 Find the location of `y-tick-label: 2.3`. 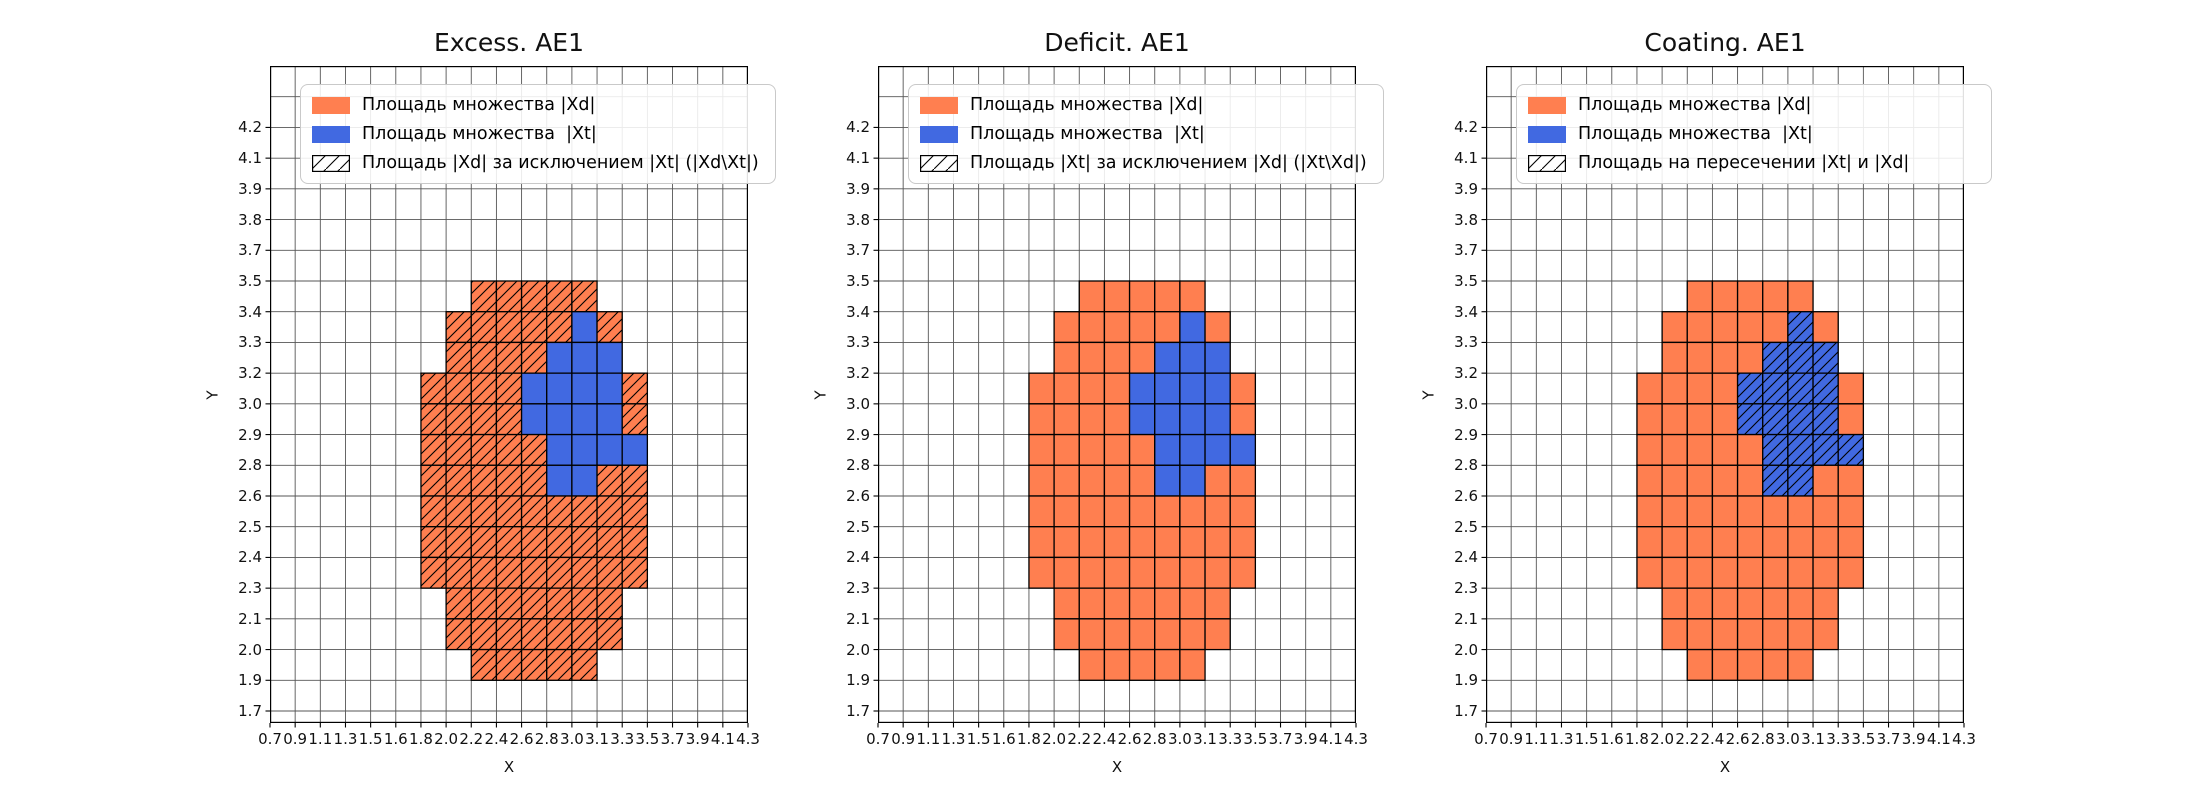

y-tick-label: 2.3 is located at coordinates (1466, 588).